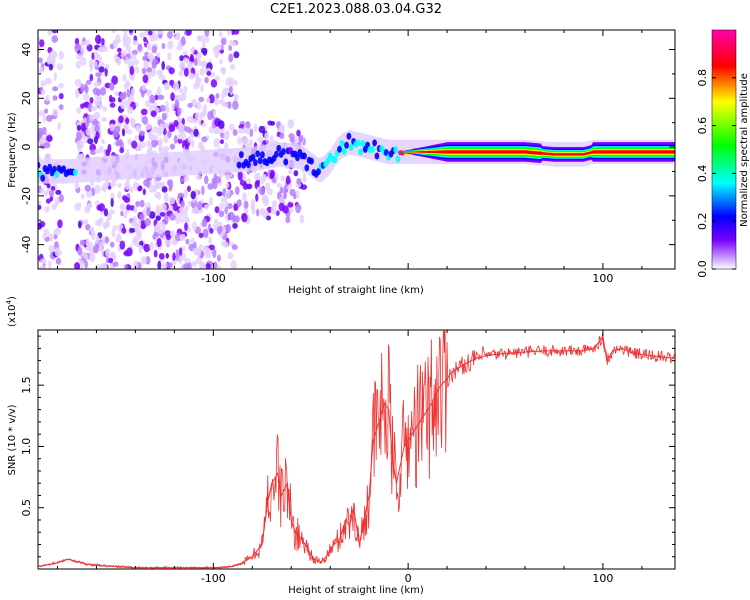 Image resolution: width=750 pixels, height=600 pixels. What do you see at coordinates (26, 447) in the screenshot?
I see `snr-ytick-label: 1.0` at bounding box center [26, 447].